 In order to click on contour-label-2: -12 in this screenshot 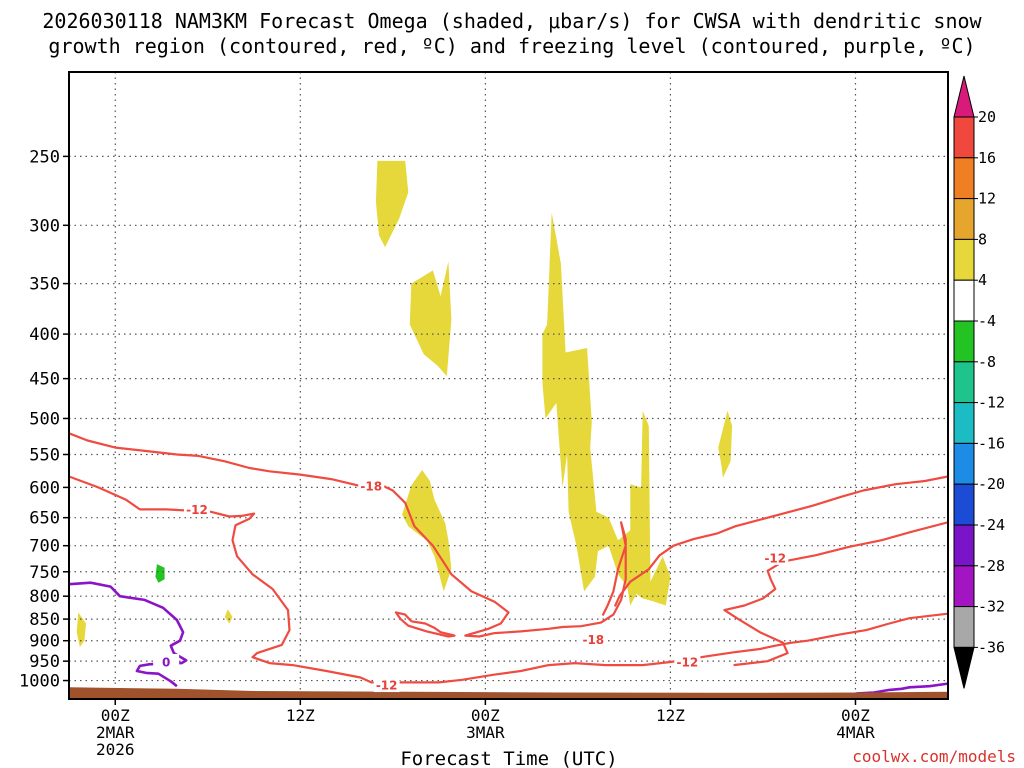, I will do `click(387, 686)`.